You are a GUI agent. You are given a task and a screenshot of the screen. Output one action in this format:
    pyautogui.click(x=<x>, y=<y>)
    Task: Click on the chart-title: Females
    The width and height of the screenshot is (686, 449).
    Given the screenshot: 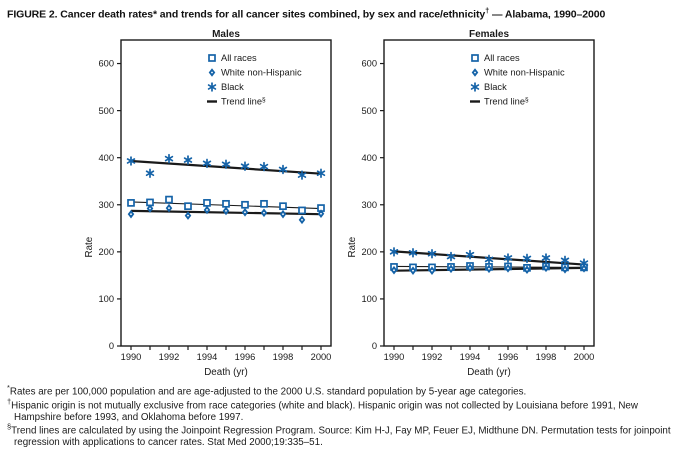 What is the action you would take?
    pyautogui.click(x=489, y=34)
    